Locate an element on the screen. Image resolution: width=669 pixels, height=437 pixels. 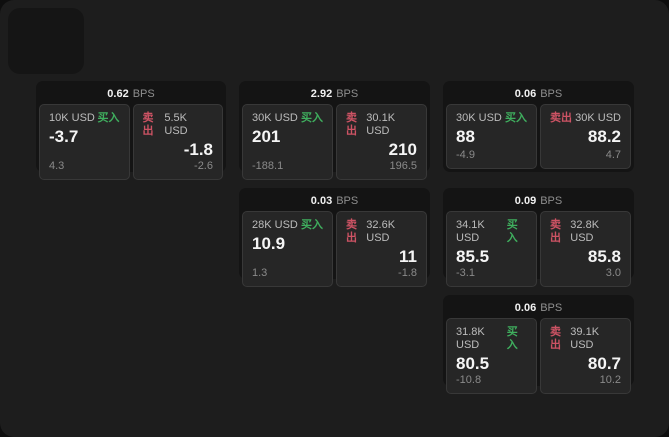
buy-panel-top: 10K USD 买入 is located at coordinates (84, 118).